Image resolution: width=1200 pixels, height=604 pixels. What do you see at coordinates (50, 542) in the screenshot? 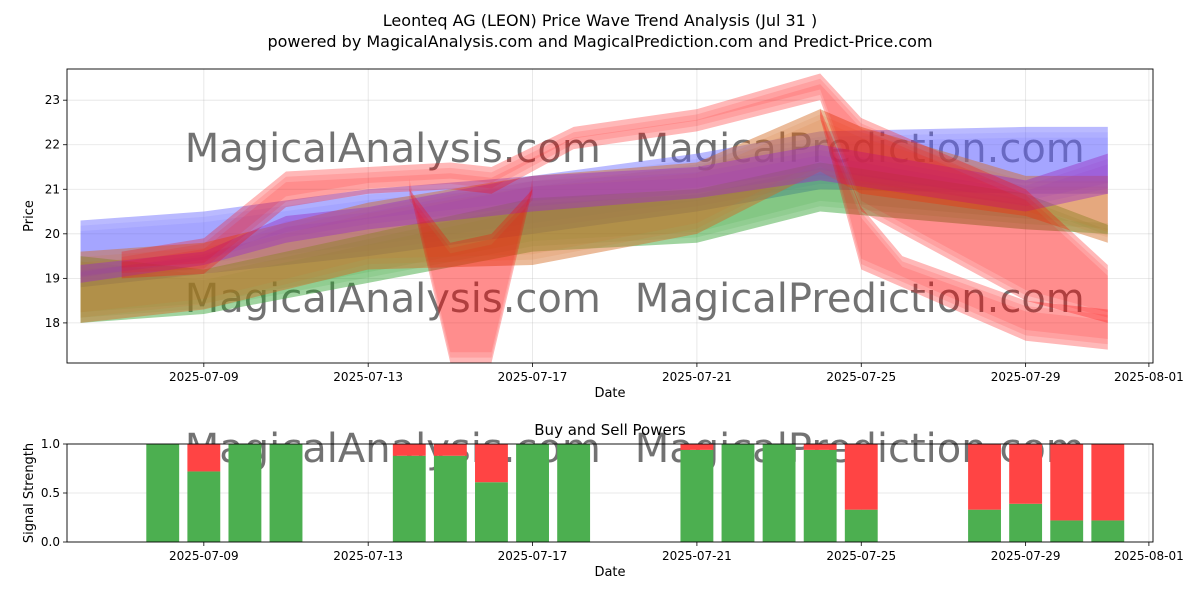
I see `y-tick-label: 0.0` at bounding box center [50, 542].